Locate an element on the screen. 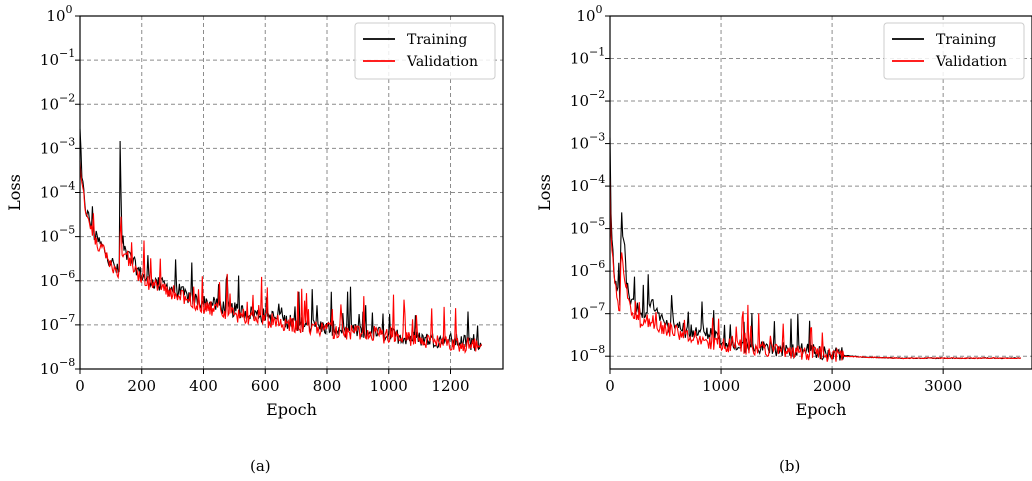  x-tick-label: 600 is located at coordinates (265, 386).